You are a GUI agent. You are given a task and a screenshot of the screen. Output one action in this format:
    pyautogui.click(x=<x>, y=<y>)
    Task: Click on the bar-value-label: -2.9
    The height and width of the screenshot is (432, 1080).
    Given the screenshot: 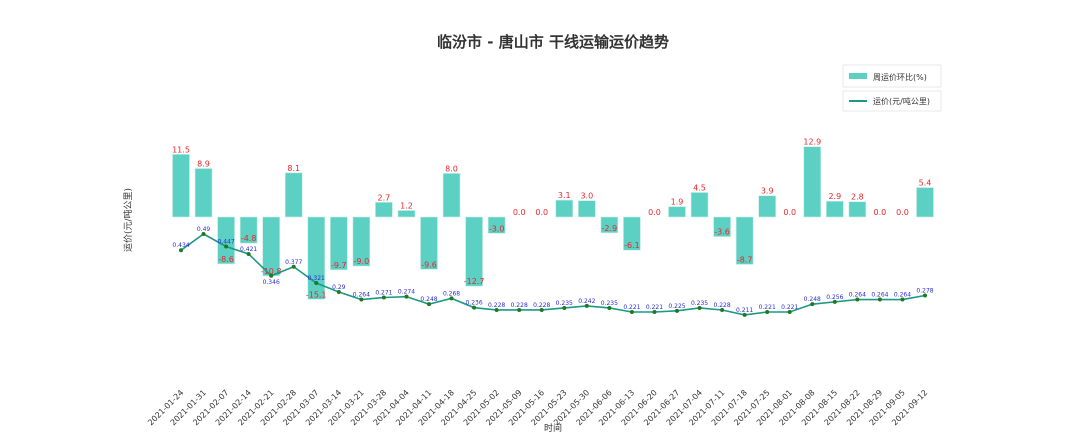 What is the action you would take?
    pyautogui.click(x=610, y=228)
    